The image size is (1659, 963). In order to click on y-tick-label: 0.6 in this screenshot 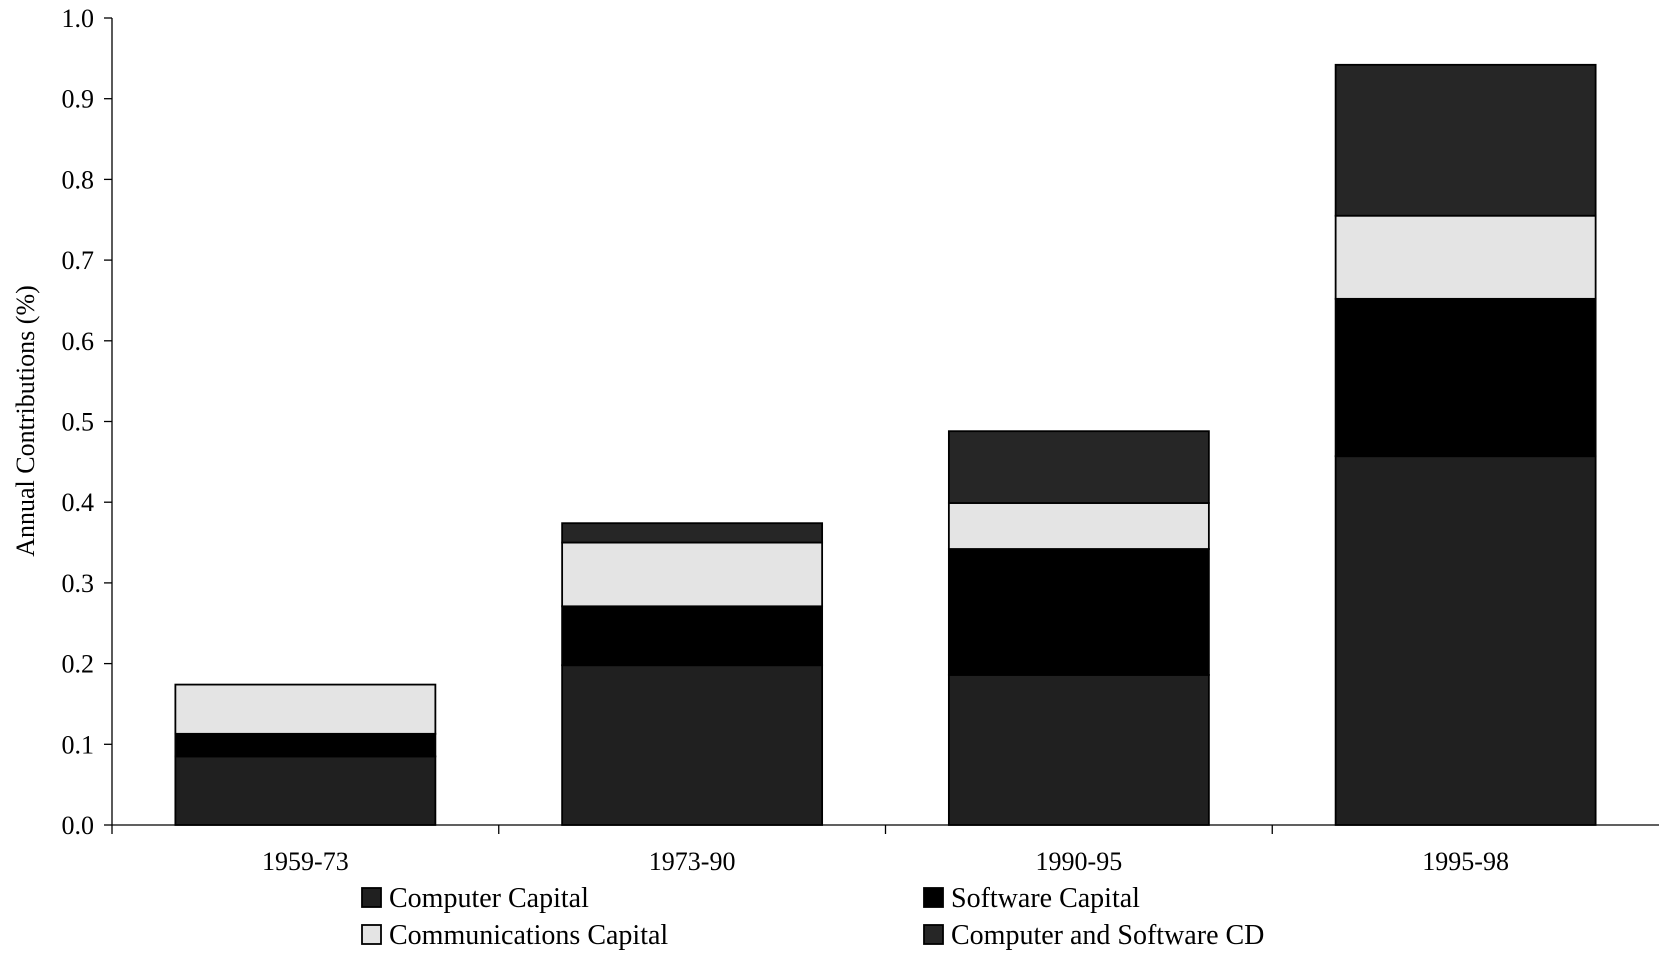, I will do `click(78, 341)`.